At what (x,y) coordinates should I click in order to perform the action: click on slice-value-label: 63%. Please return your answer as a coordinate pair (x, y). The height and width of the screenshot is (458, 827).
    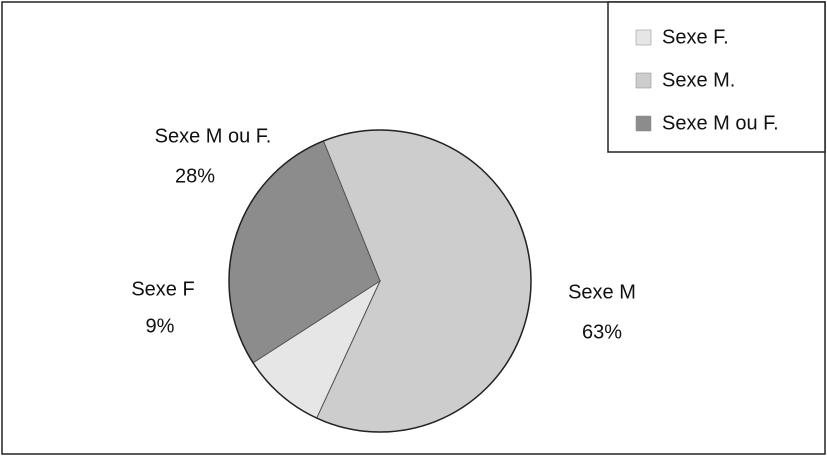
    Looking at the image, I should click on (602, 332).